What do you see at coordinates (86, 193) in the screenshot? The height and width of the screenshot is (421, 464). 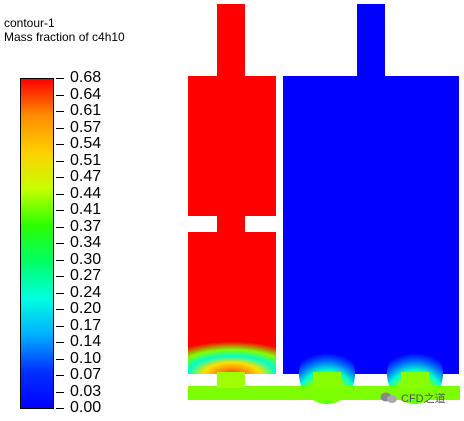 I see `legend-tick-label: 0.44` at bounding box center [86, 193].